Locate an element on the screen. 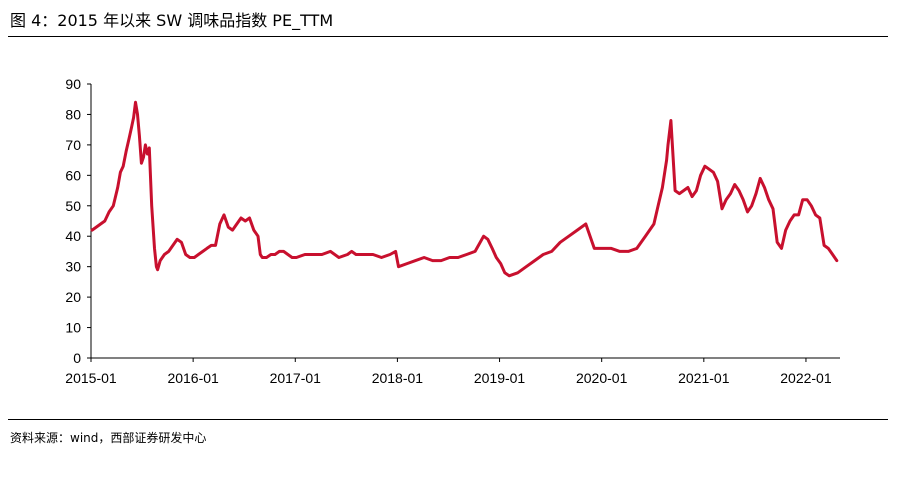 This screenshot has width=906, height=479. y-tick-label: 40 is located at coordinates (73, 236).